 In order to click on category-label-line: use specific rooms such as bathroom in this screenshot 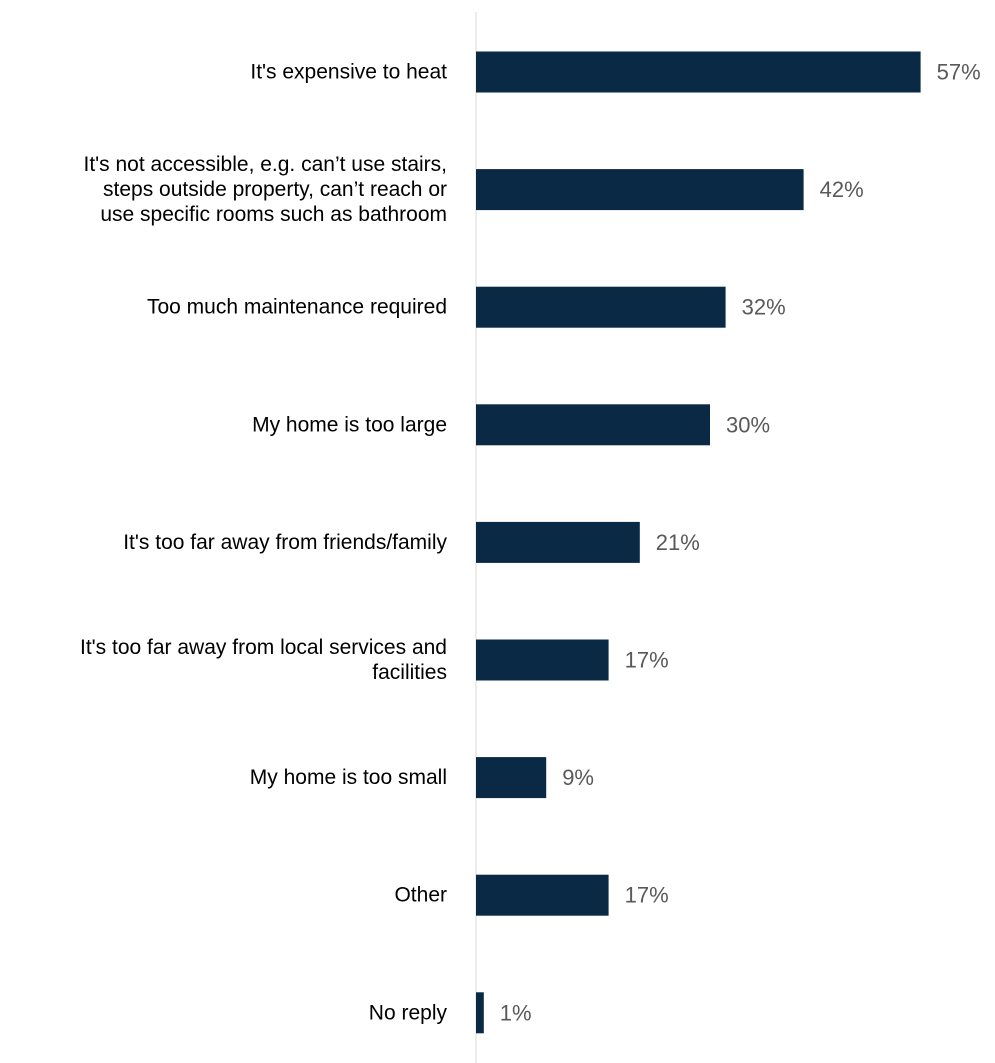, I will do `click(273, 214)`.